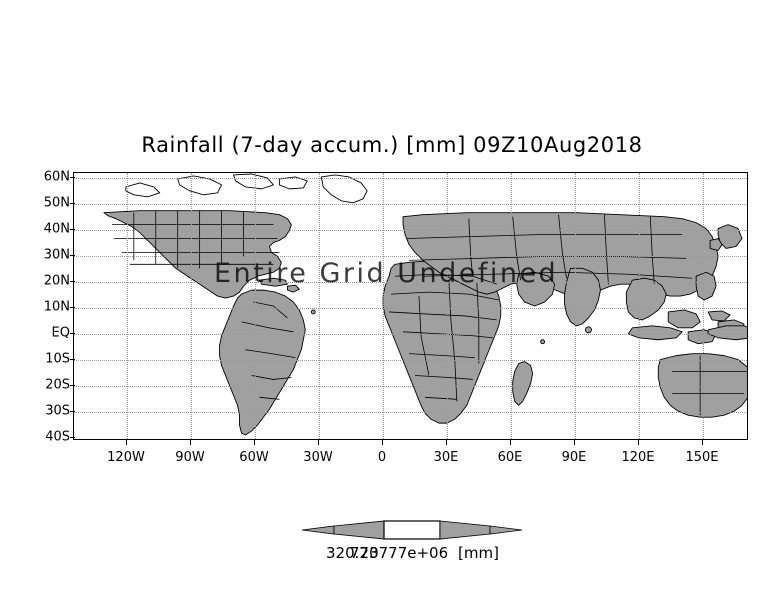 This screenshot has height=612, width=784. What do you see at coordinates (57, 437) in the screenshot?
I see `y-axis-label-40s: 40S` at bounding box center [57, 437].